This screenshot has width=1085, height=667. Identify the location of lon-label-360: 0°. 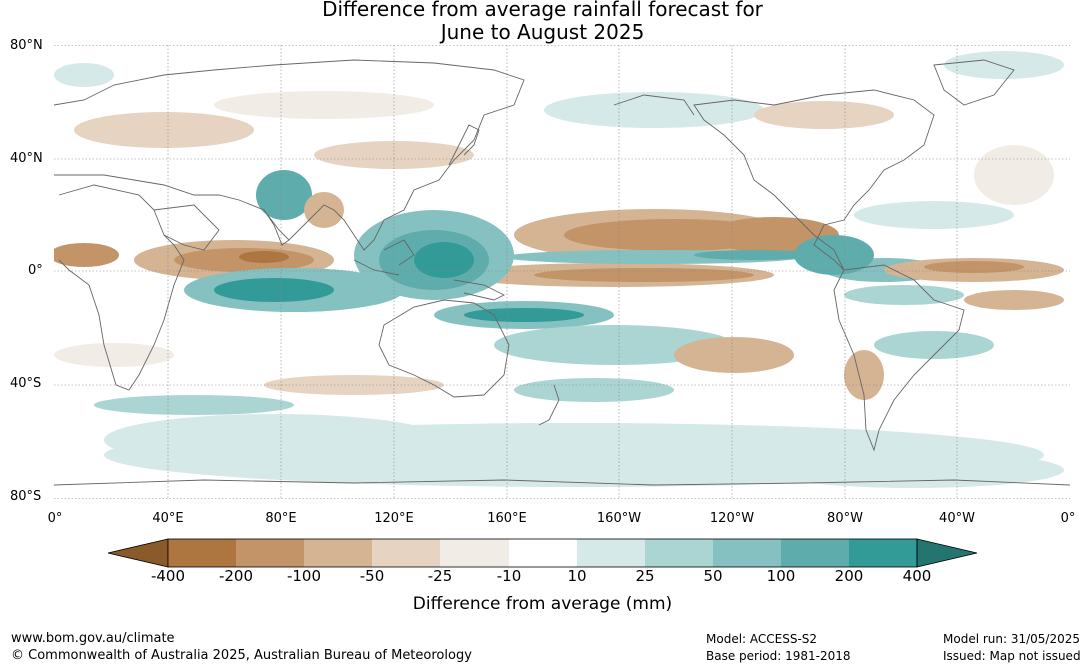
(1068, 518).